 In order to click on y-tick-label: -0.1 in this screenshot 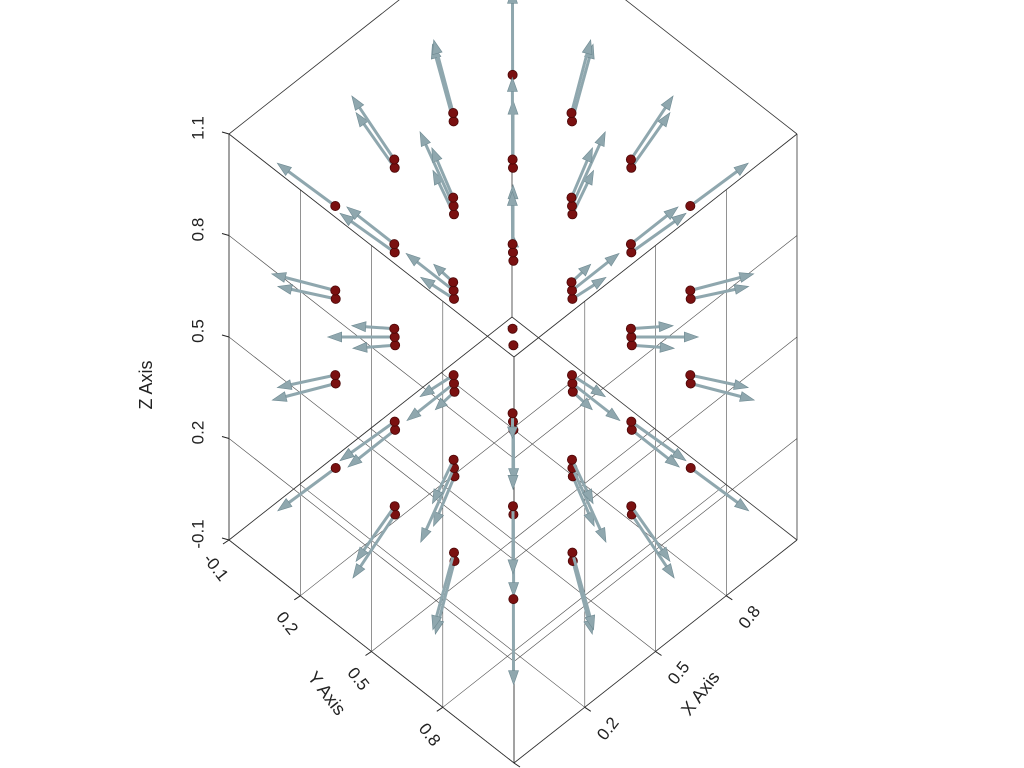, I will do `click(215, 567)`.